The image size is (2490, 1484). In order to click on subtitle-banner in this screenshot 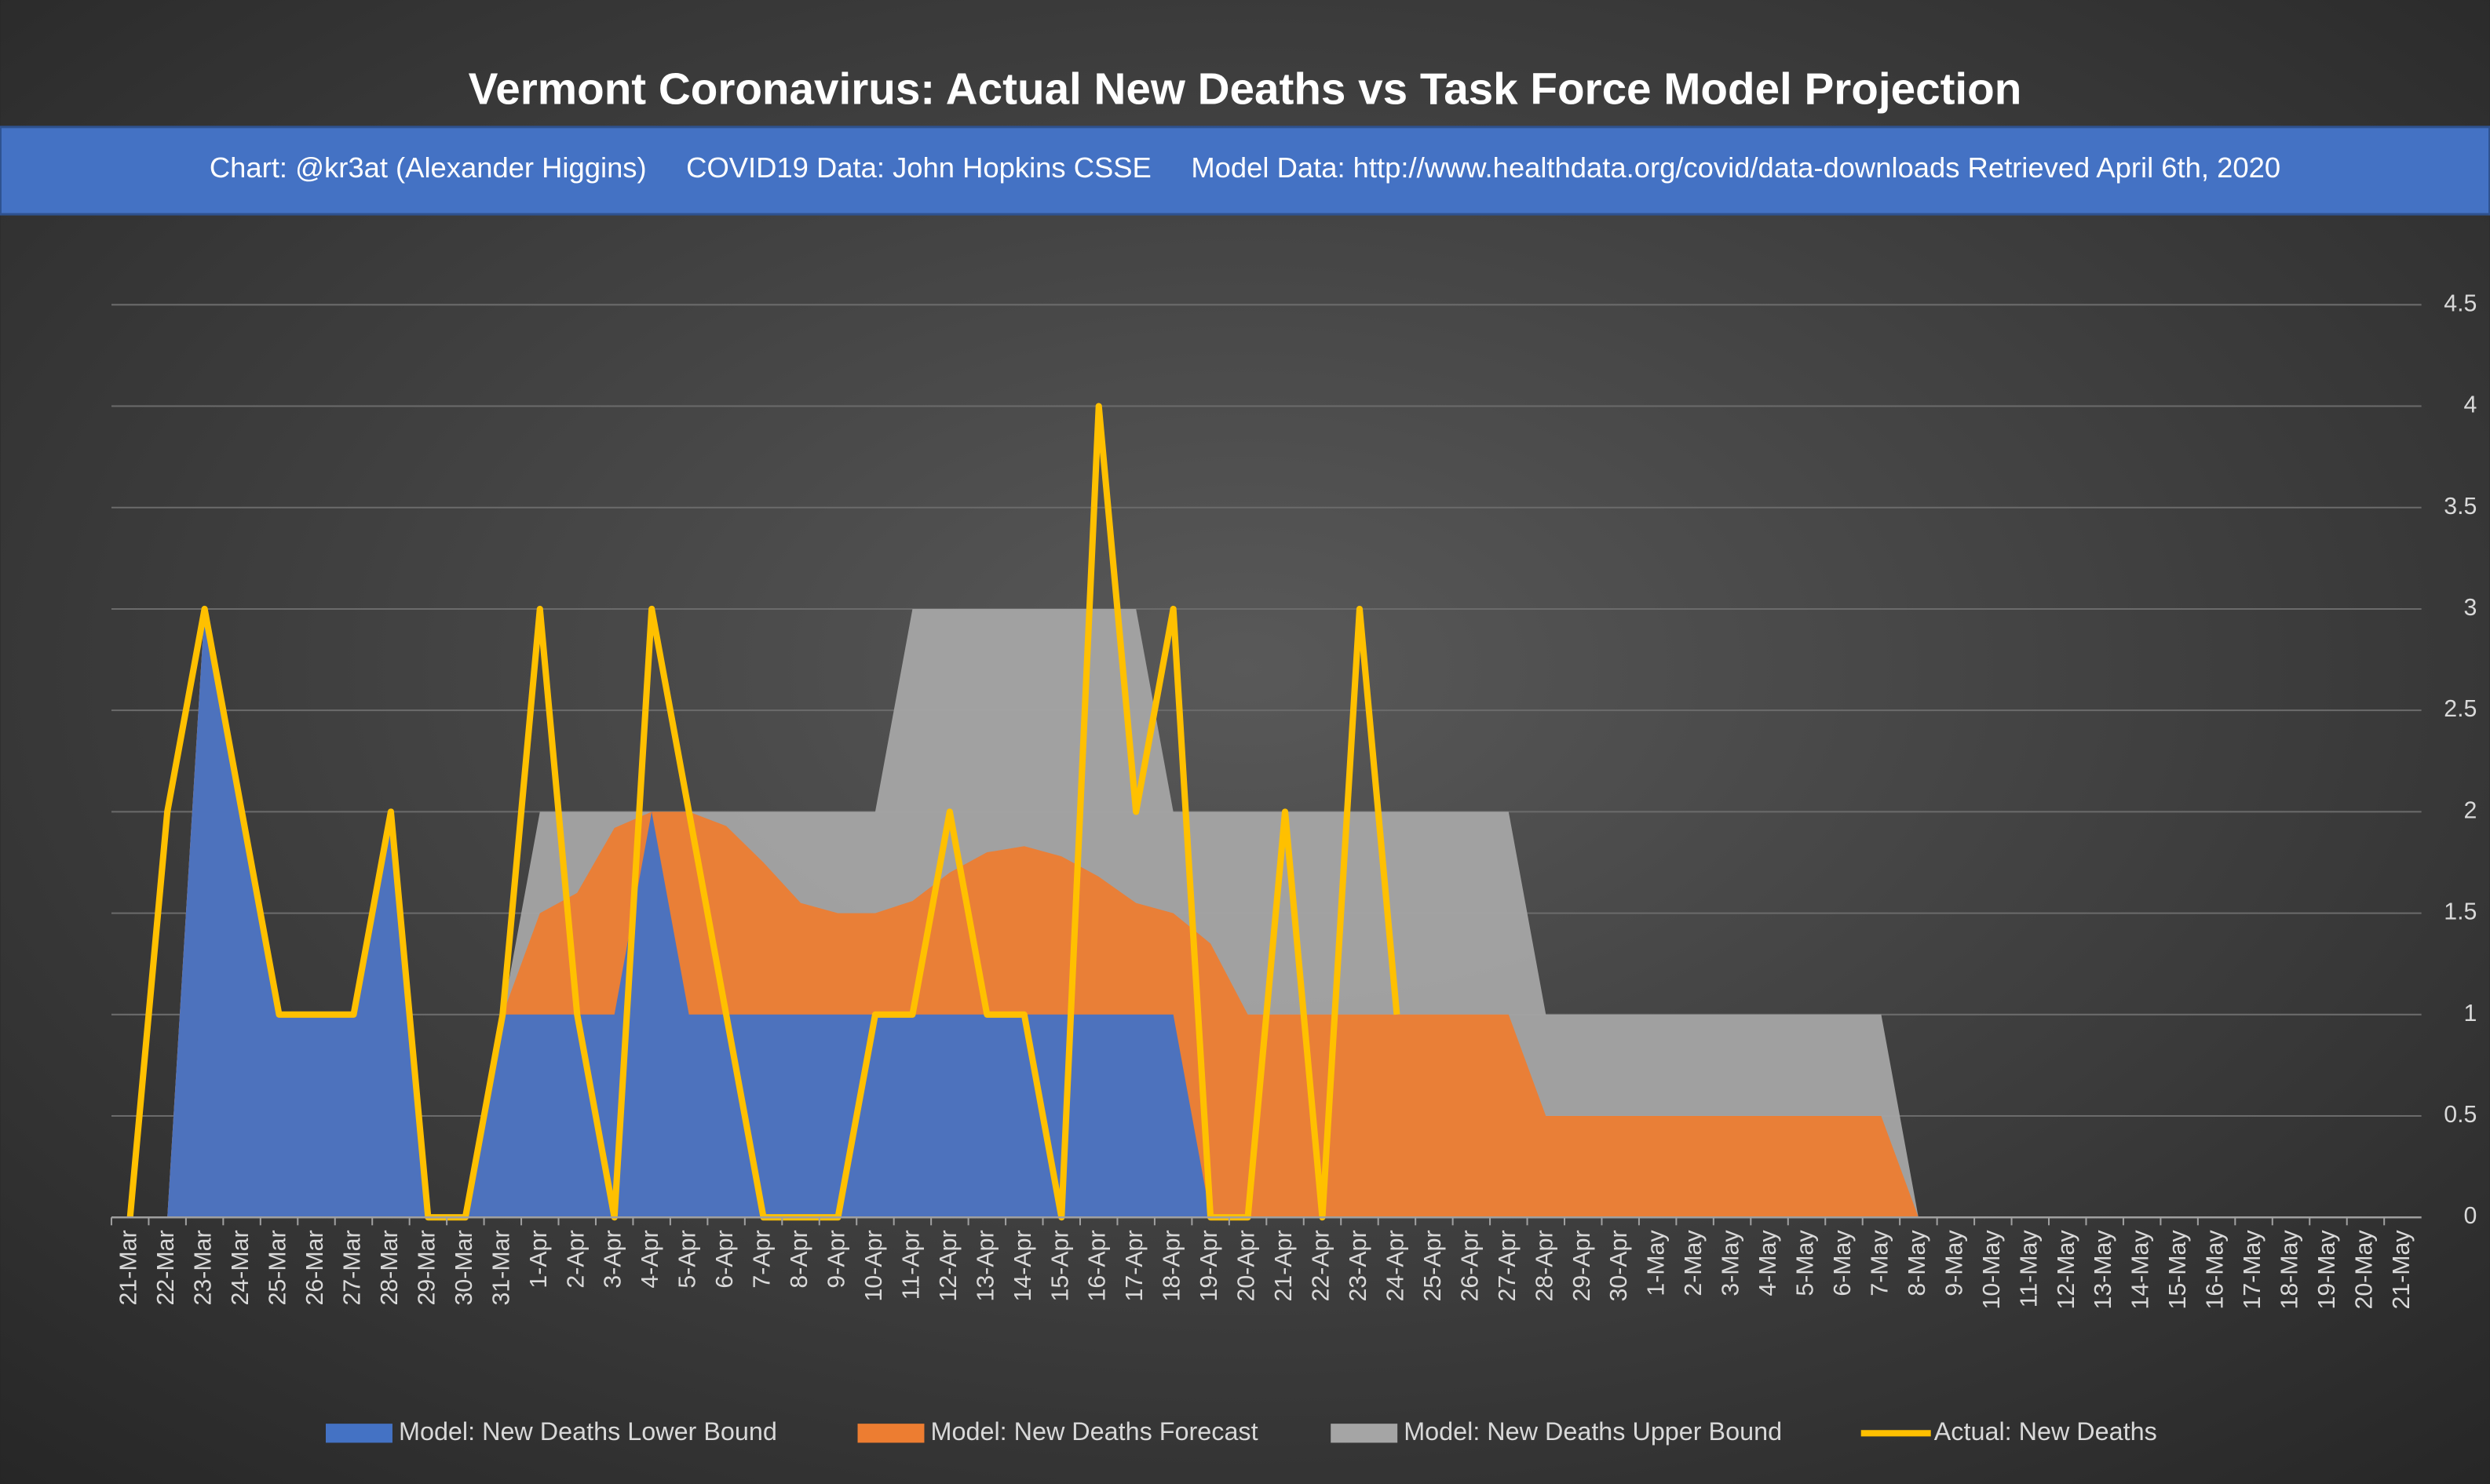, I will do `click(1245, 171)`.